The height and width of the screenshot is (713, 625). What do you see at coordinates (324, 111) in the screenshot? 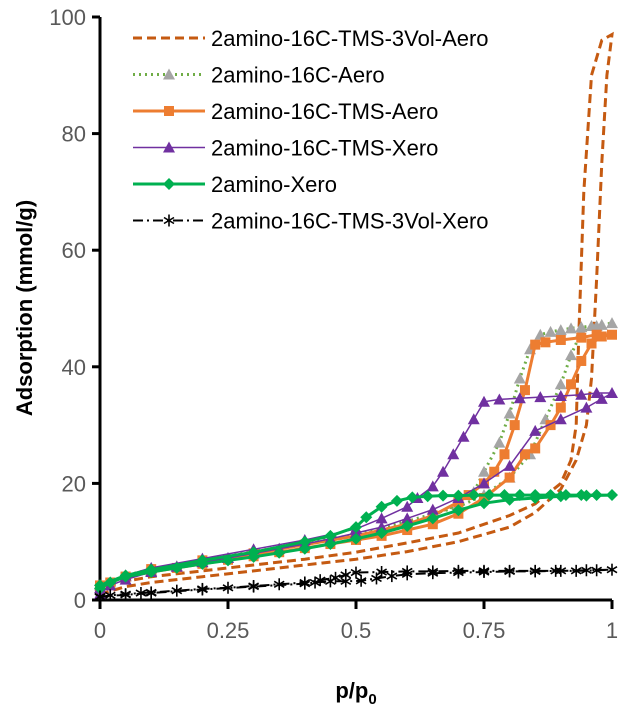
I see `legend-label: 2amino-16C-TMS-Aero` at bounding box center [324, 111].